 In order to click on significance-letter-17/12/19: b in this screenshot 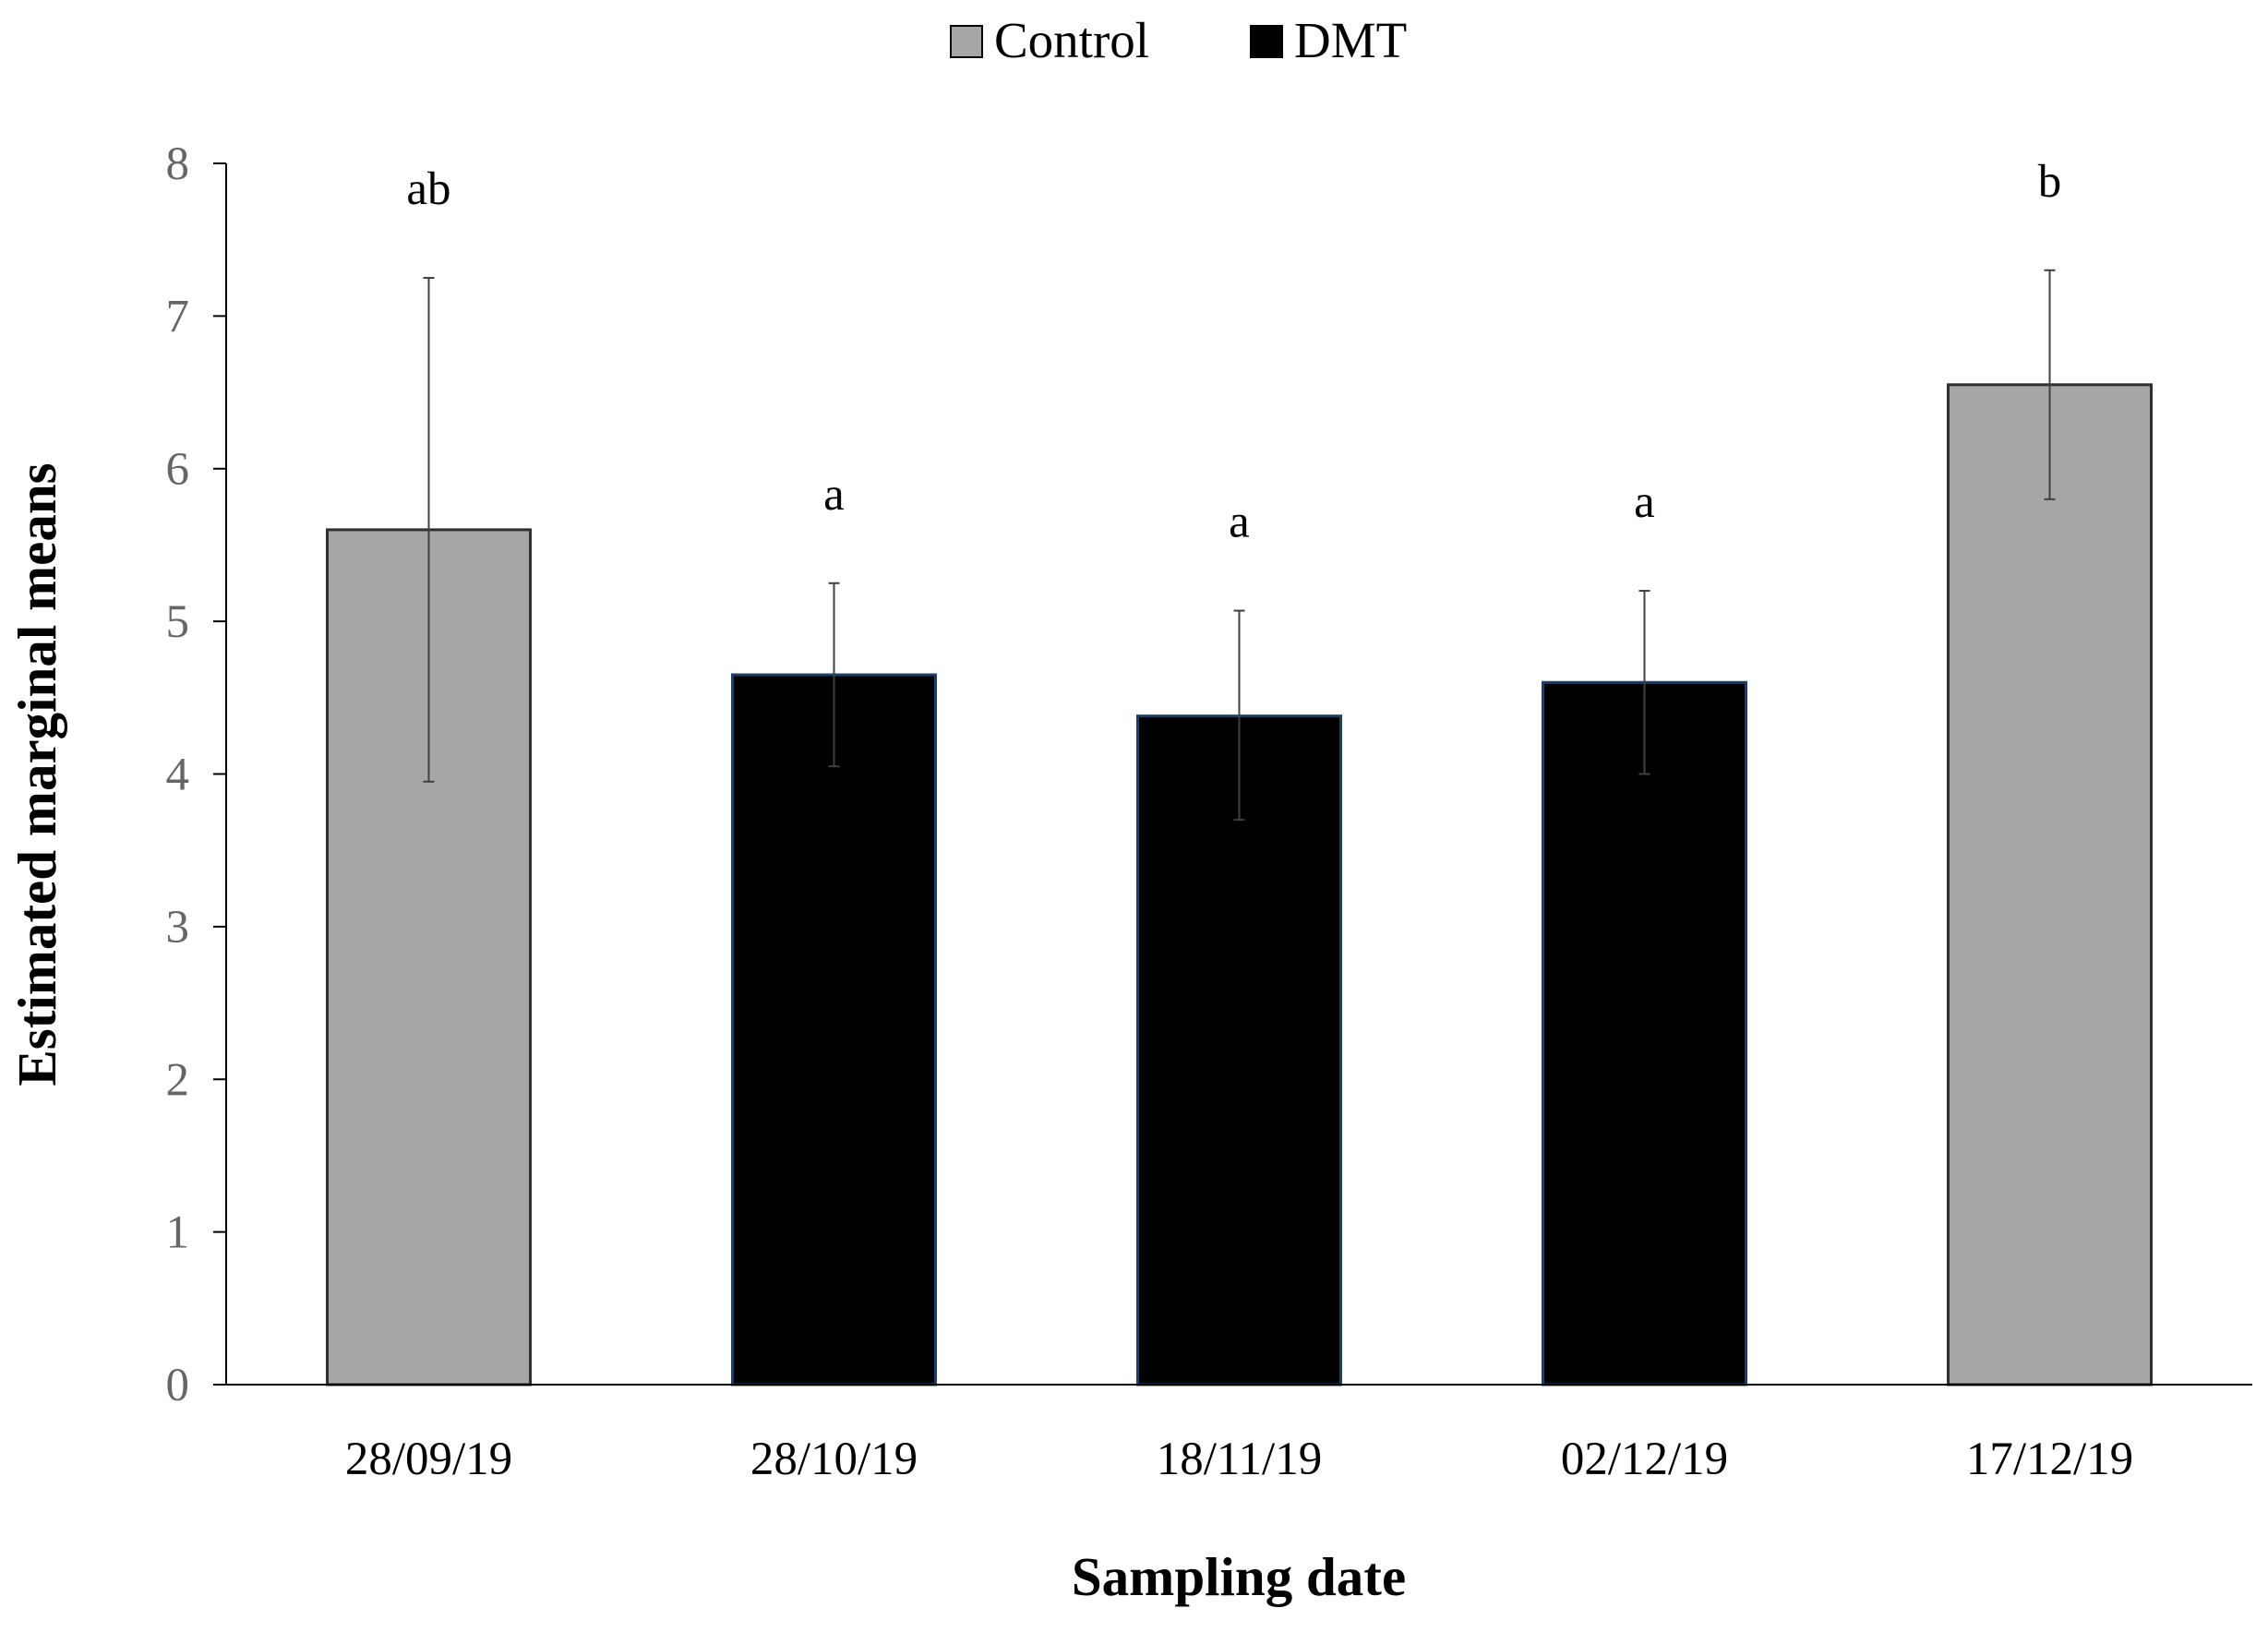, I will do `click(2050, 182)`.